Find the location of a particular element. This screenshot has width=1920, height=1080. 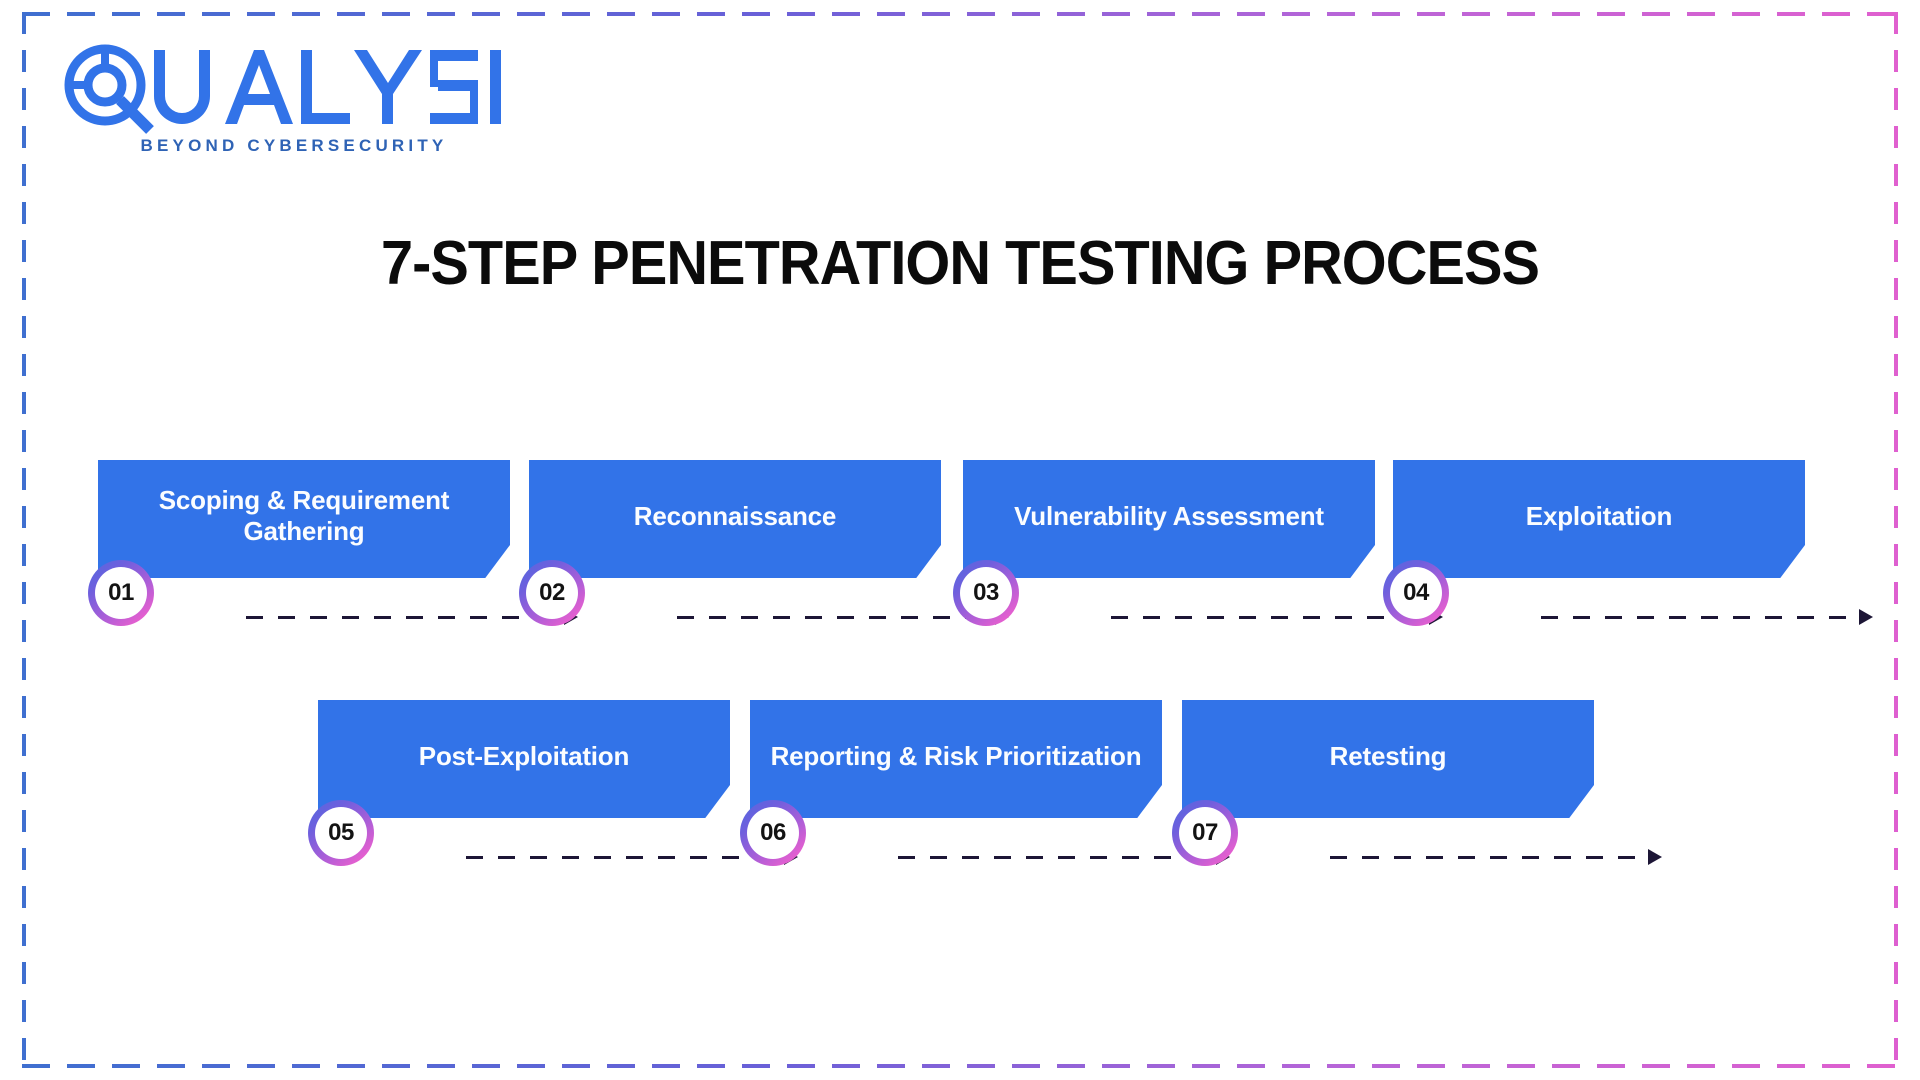

step-label-03: Vulnerability Assessment is located at coordinates (1169, 515).